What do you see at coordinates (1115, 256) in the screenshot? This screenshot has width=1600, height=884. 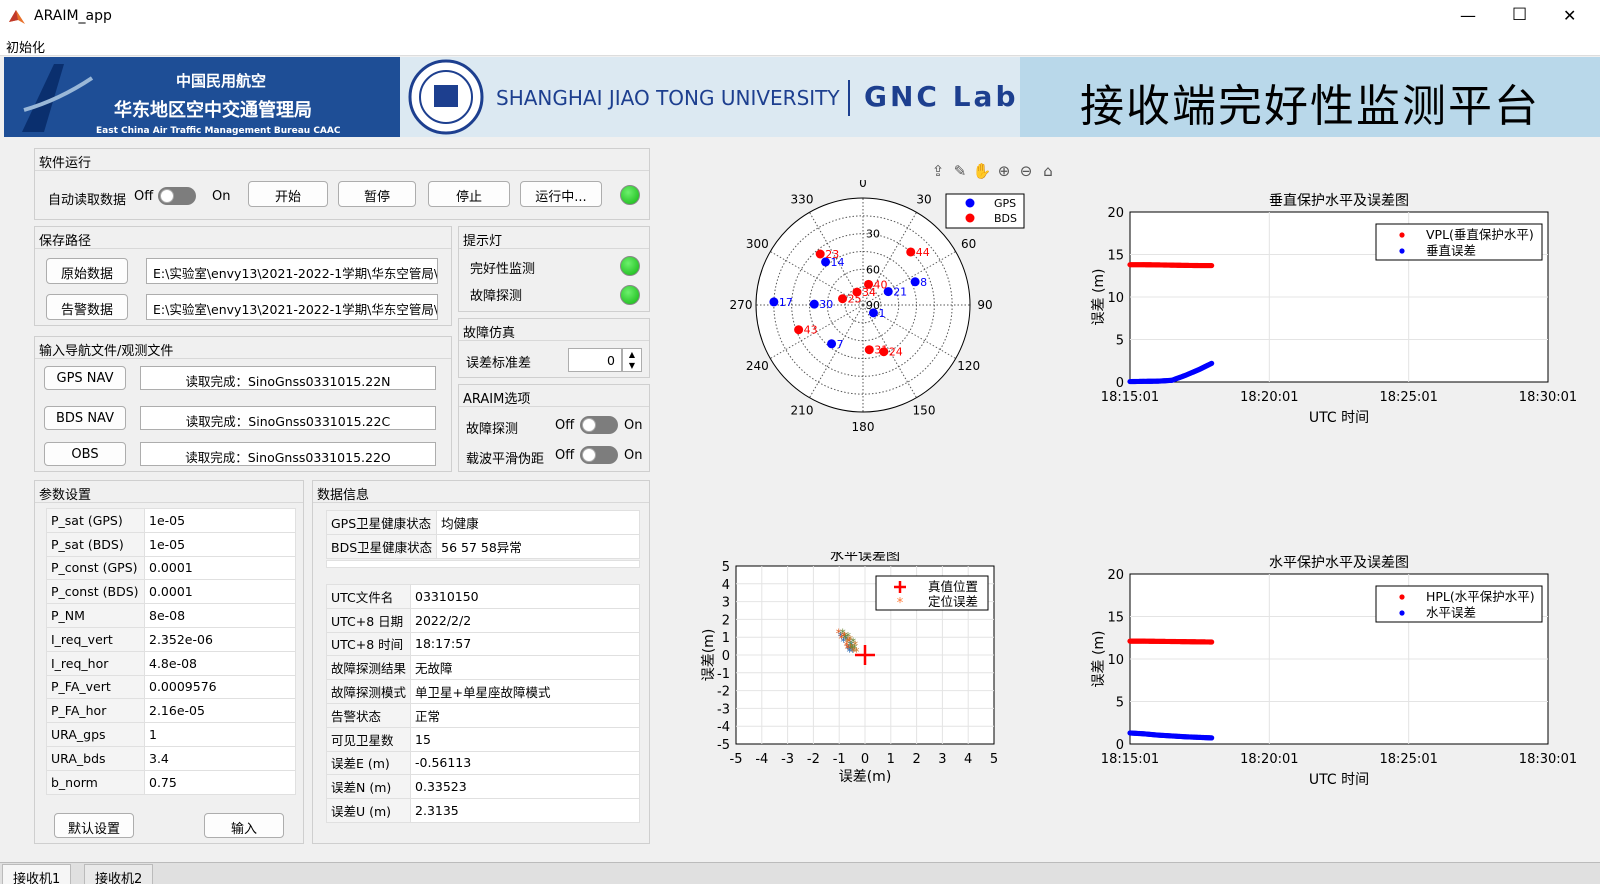 I see `chart-y-tick: 15` at bounding box center [1115, 256].